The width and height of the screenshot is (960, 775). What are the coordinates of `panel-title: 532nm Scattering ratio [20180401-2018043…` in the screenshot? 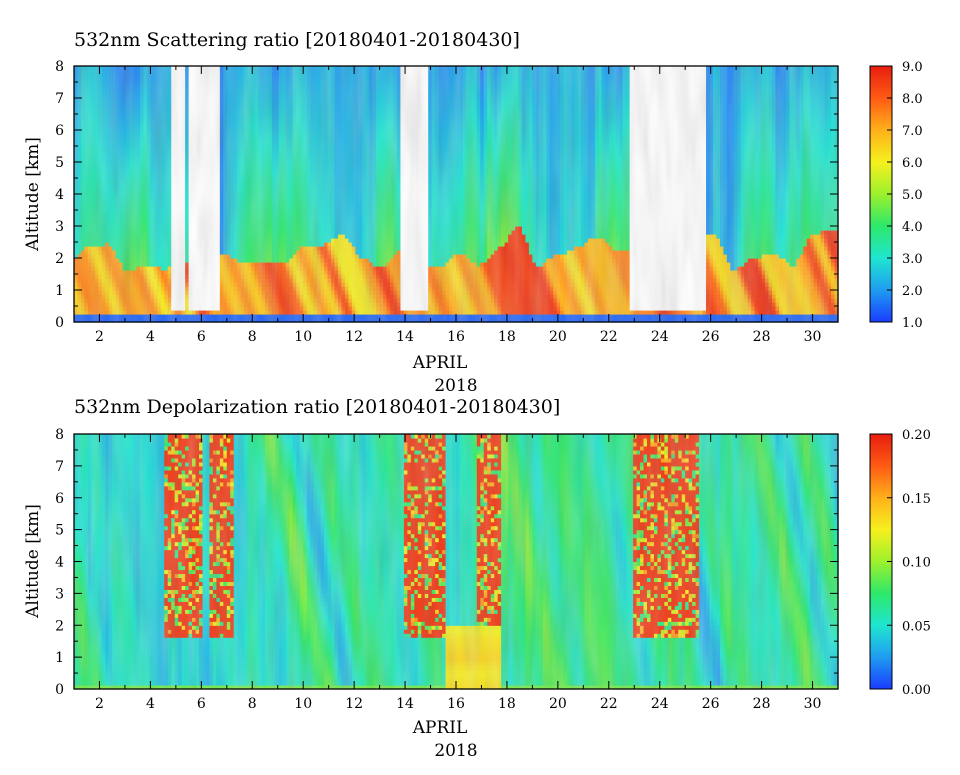 It's located at (297, 40).